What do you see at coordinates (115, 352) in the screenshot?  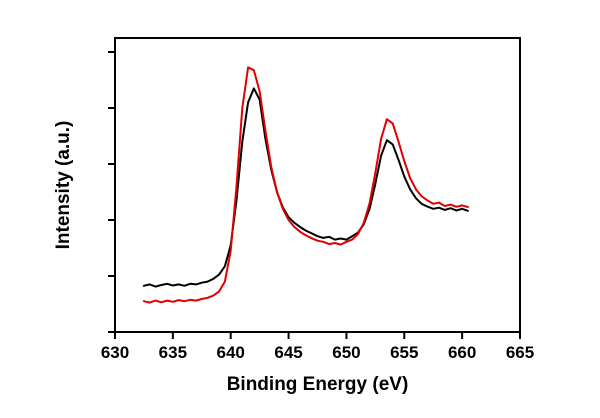 I see `x-tick-label: 630` at bounding box center [115, 352].